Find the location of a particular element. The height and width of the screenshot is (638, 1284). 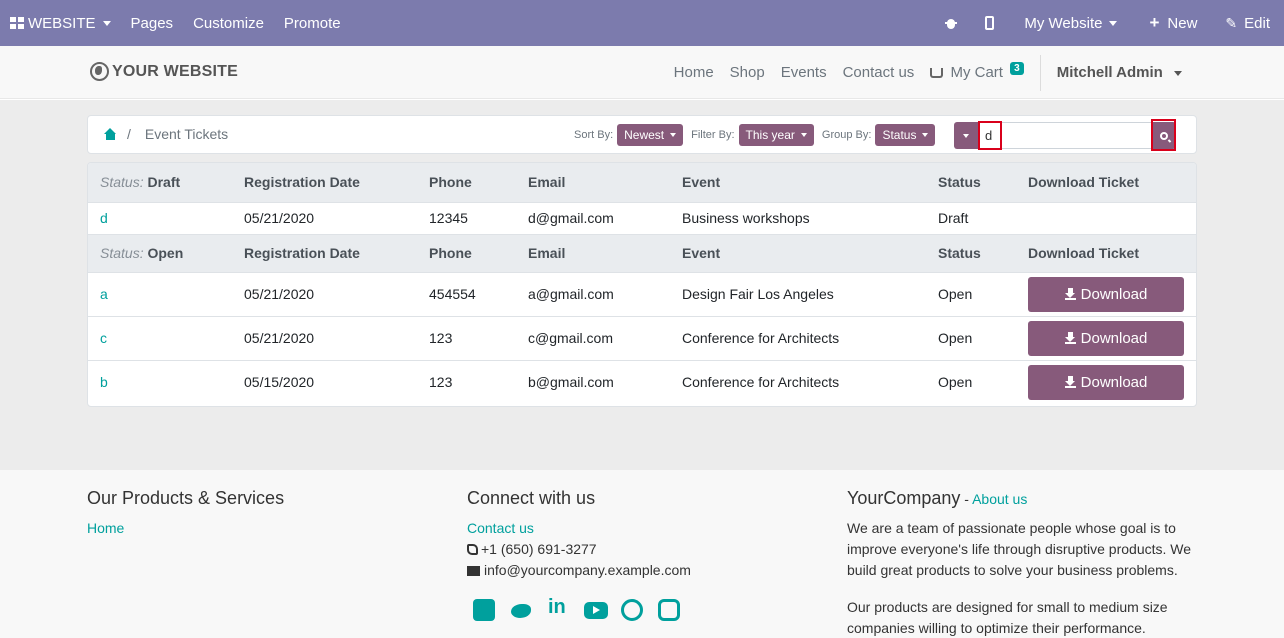

site-logo: YOUR WEBSITE is located at coordinates (164, 71).